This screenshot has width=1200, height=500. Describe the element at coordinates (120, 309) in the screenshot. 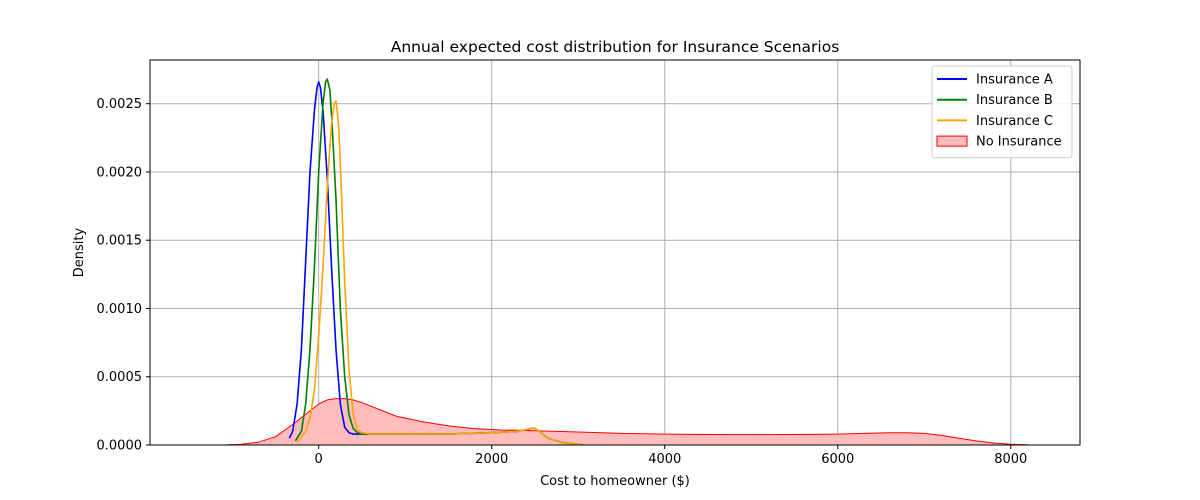

I see `y-tick-label: 0.0010` at that location.